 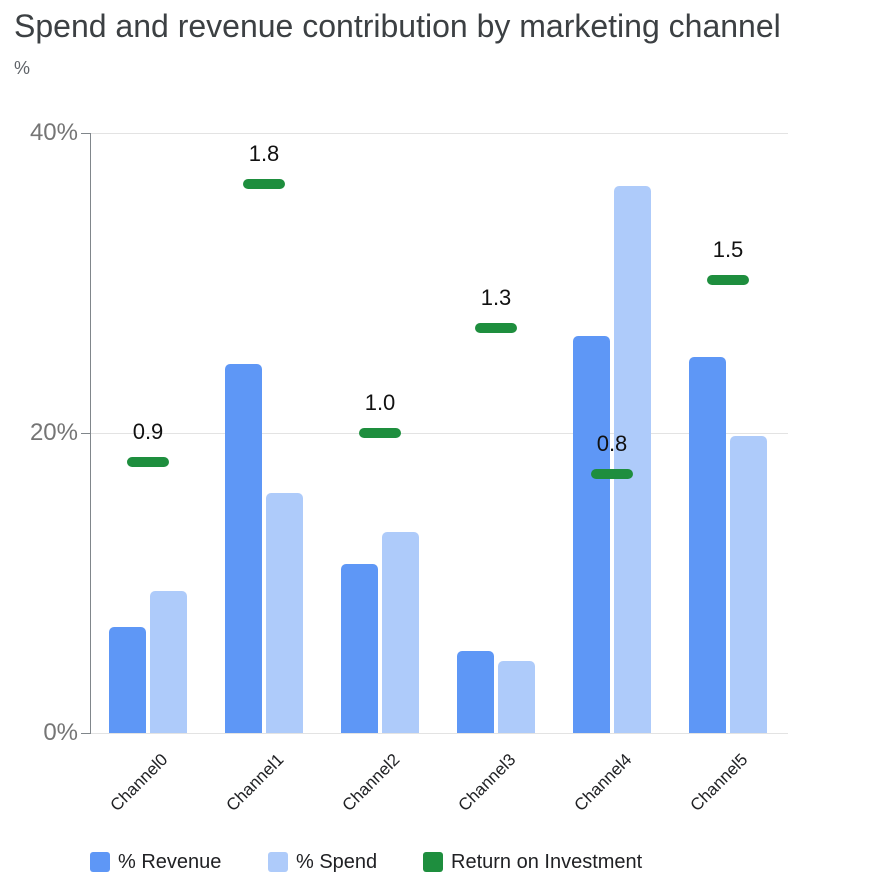 I want to click on roi-dash-channel5, so click(x=728, y=280).